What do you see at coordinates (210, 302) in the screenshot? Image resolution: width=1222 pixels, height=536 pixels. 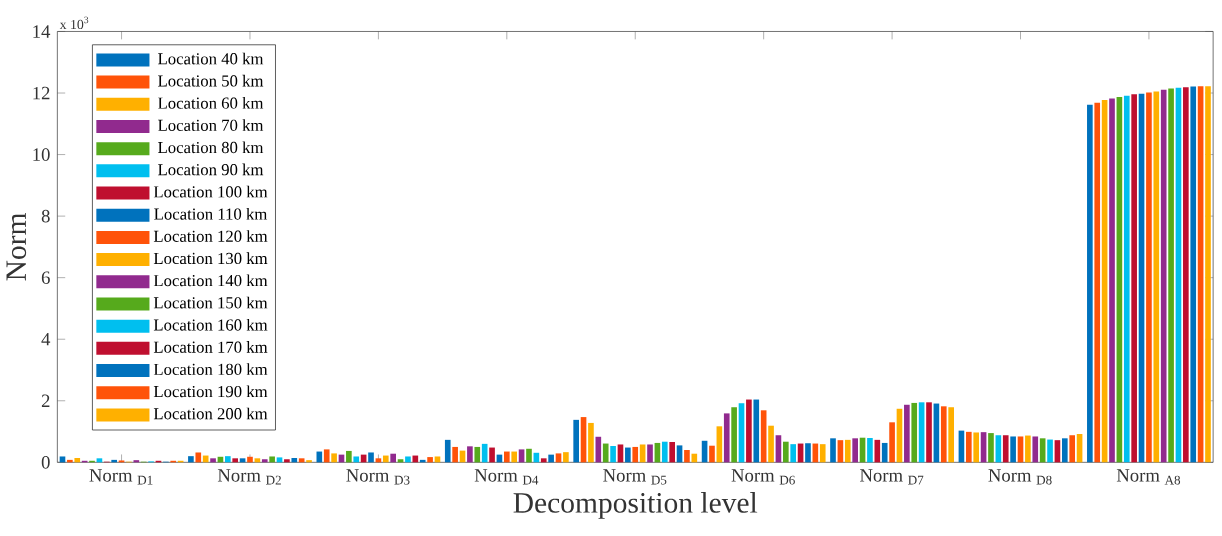 I see `legend-label: Location 150 km` at bounding box center [210, 302].